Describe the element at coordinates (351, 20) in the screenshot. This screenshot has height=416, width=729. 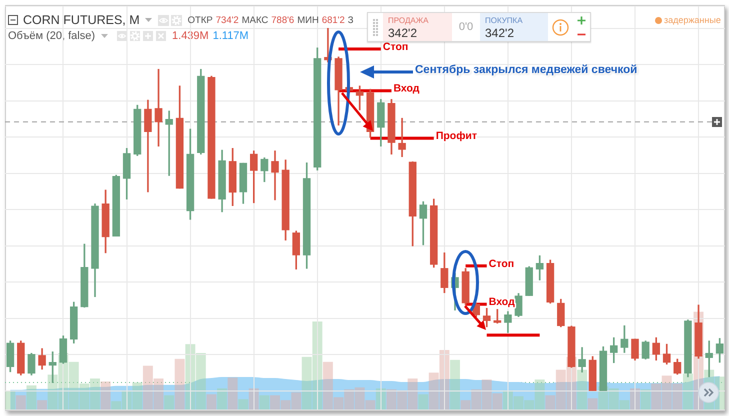
I see `text: З` at that location.